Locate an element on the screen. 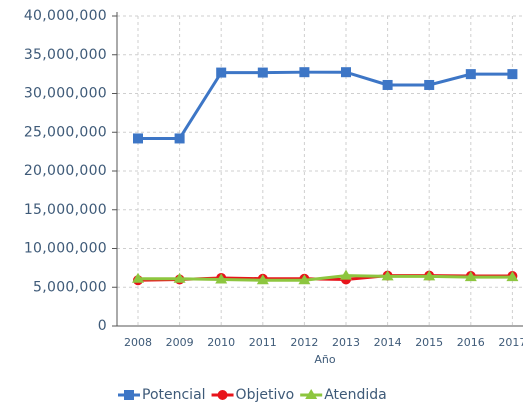  y-tick-label: 20,000,000 is located at coordinates (65, 171).